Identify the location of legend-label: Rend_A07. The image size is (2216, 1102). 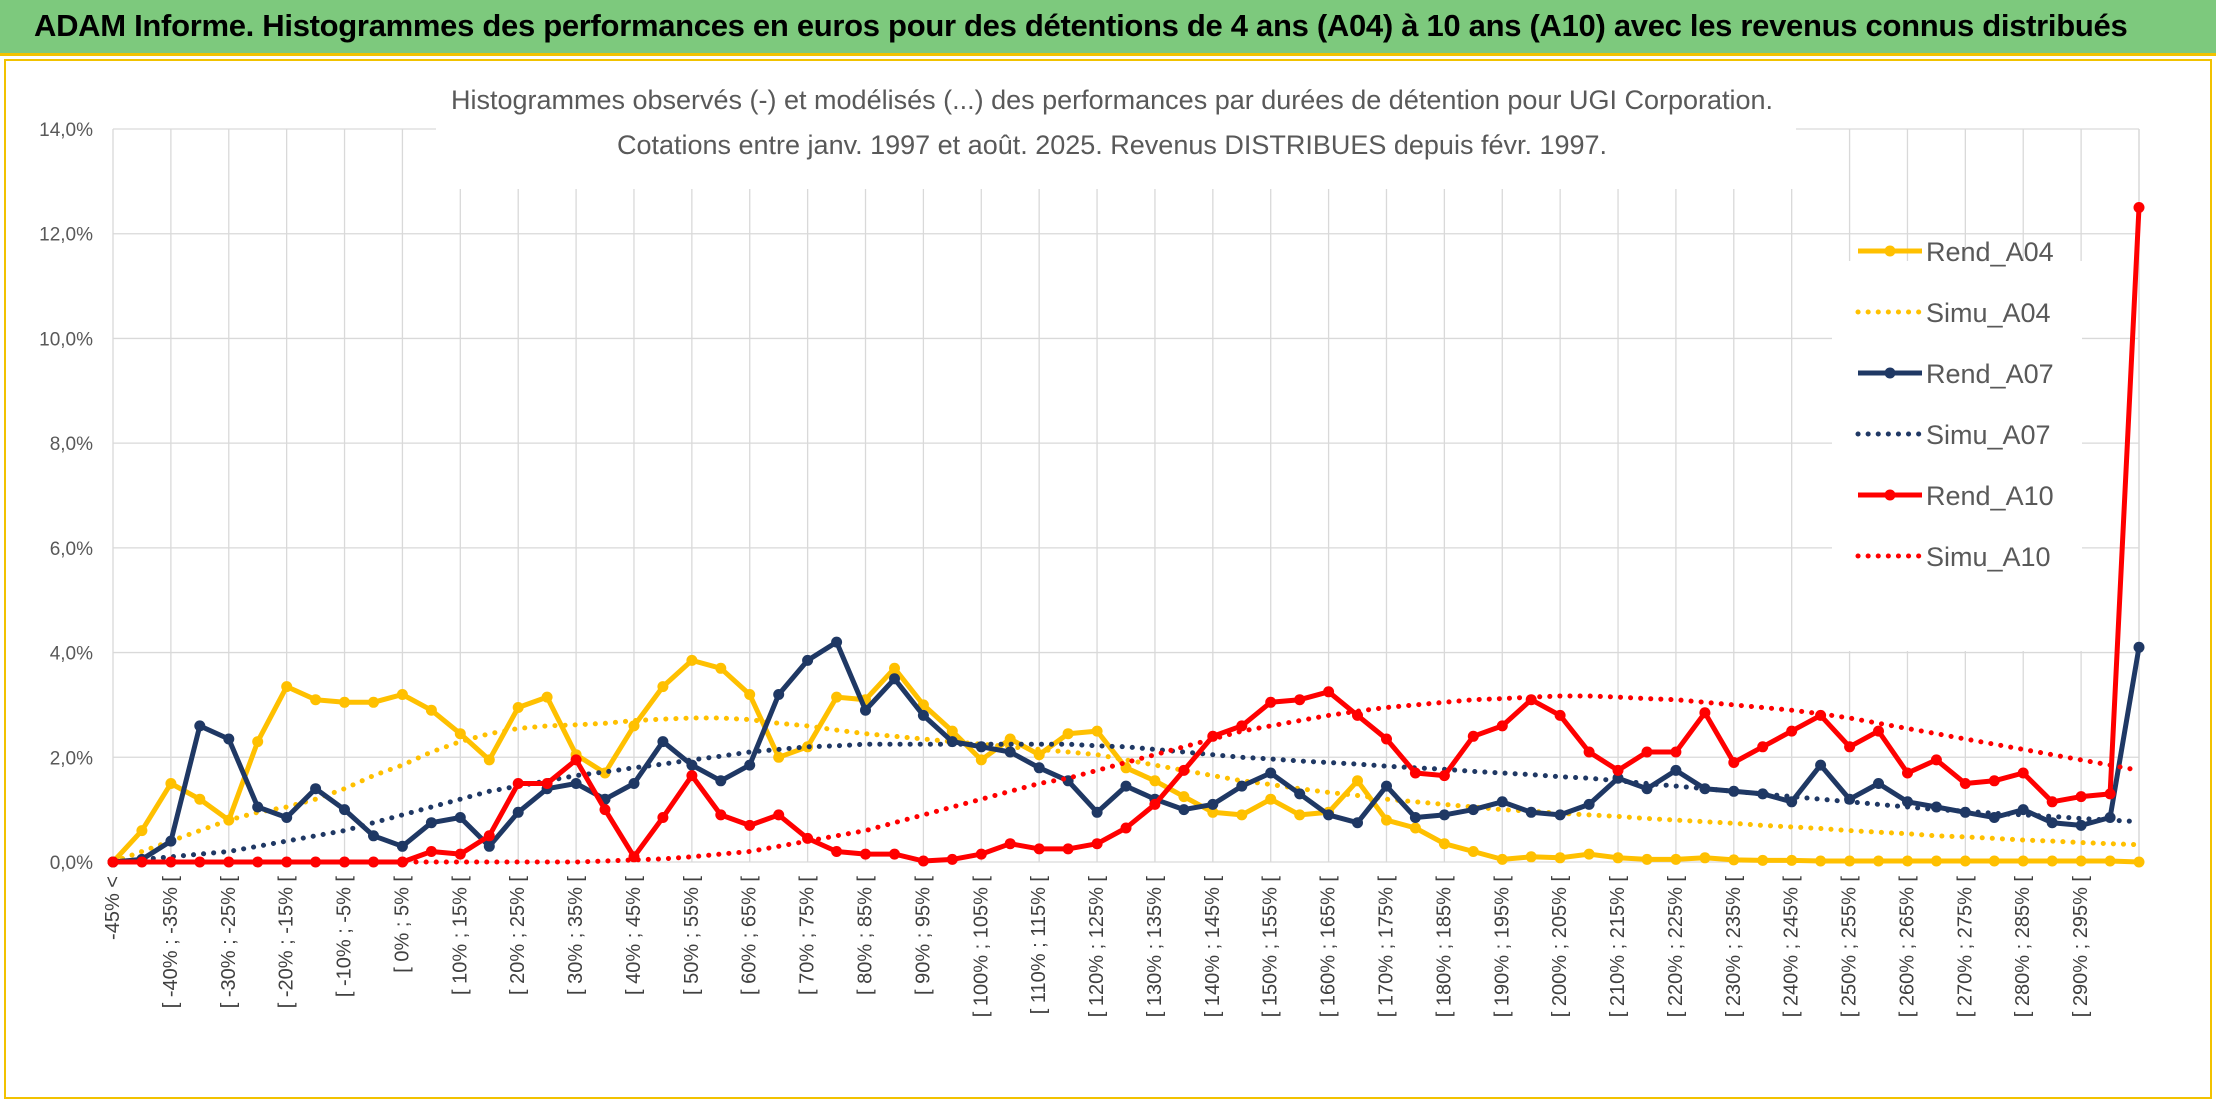
(1990, 374).